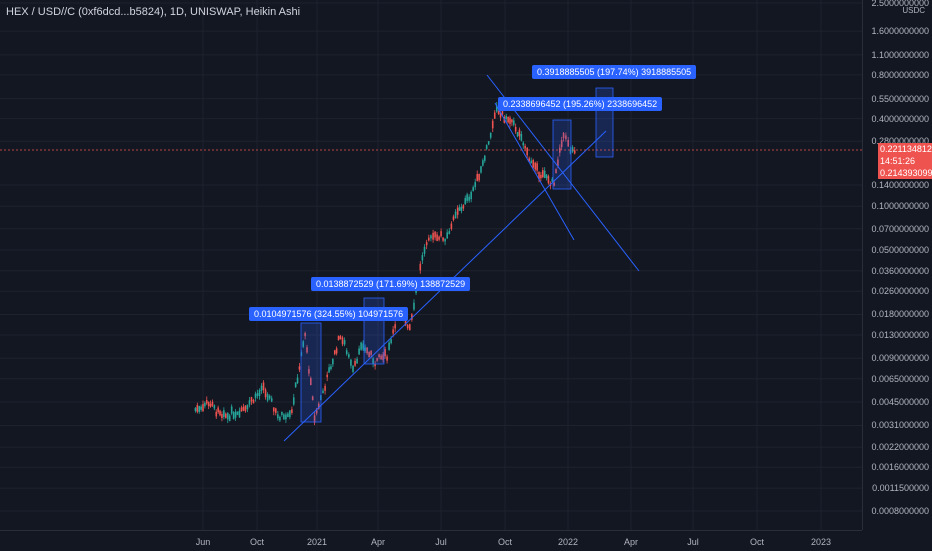 The height and width of the screenshot is (551, 932). What do you see at coordinates (693, 542) in the screenshot?
I see `time-label: Jul` at bounding box center [693, 542].